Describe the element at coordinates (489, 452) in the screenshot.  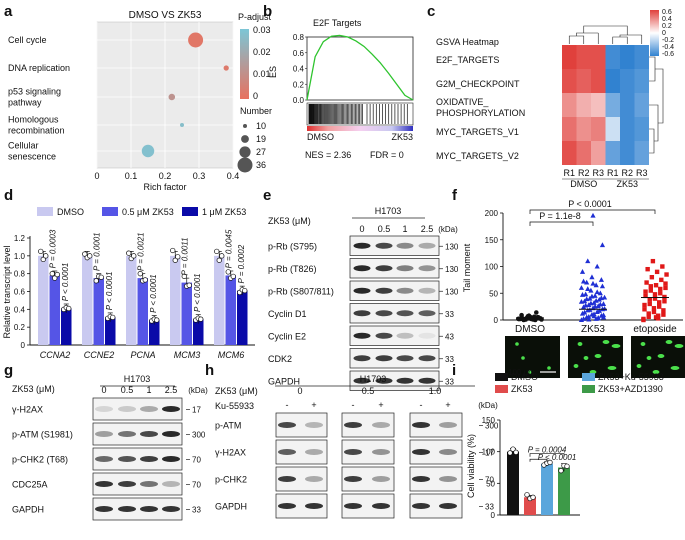
I see `y-tick-label: 100` at that location.